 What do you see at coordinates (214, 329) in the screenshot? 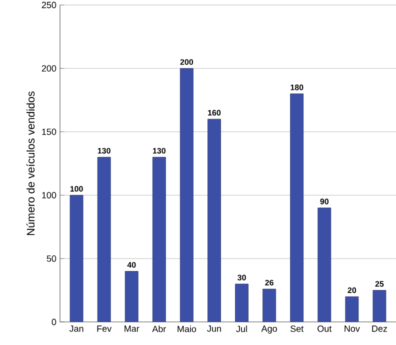
I see `x-tick-label: Jun` at bounding box center [214, 329].